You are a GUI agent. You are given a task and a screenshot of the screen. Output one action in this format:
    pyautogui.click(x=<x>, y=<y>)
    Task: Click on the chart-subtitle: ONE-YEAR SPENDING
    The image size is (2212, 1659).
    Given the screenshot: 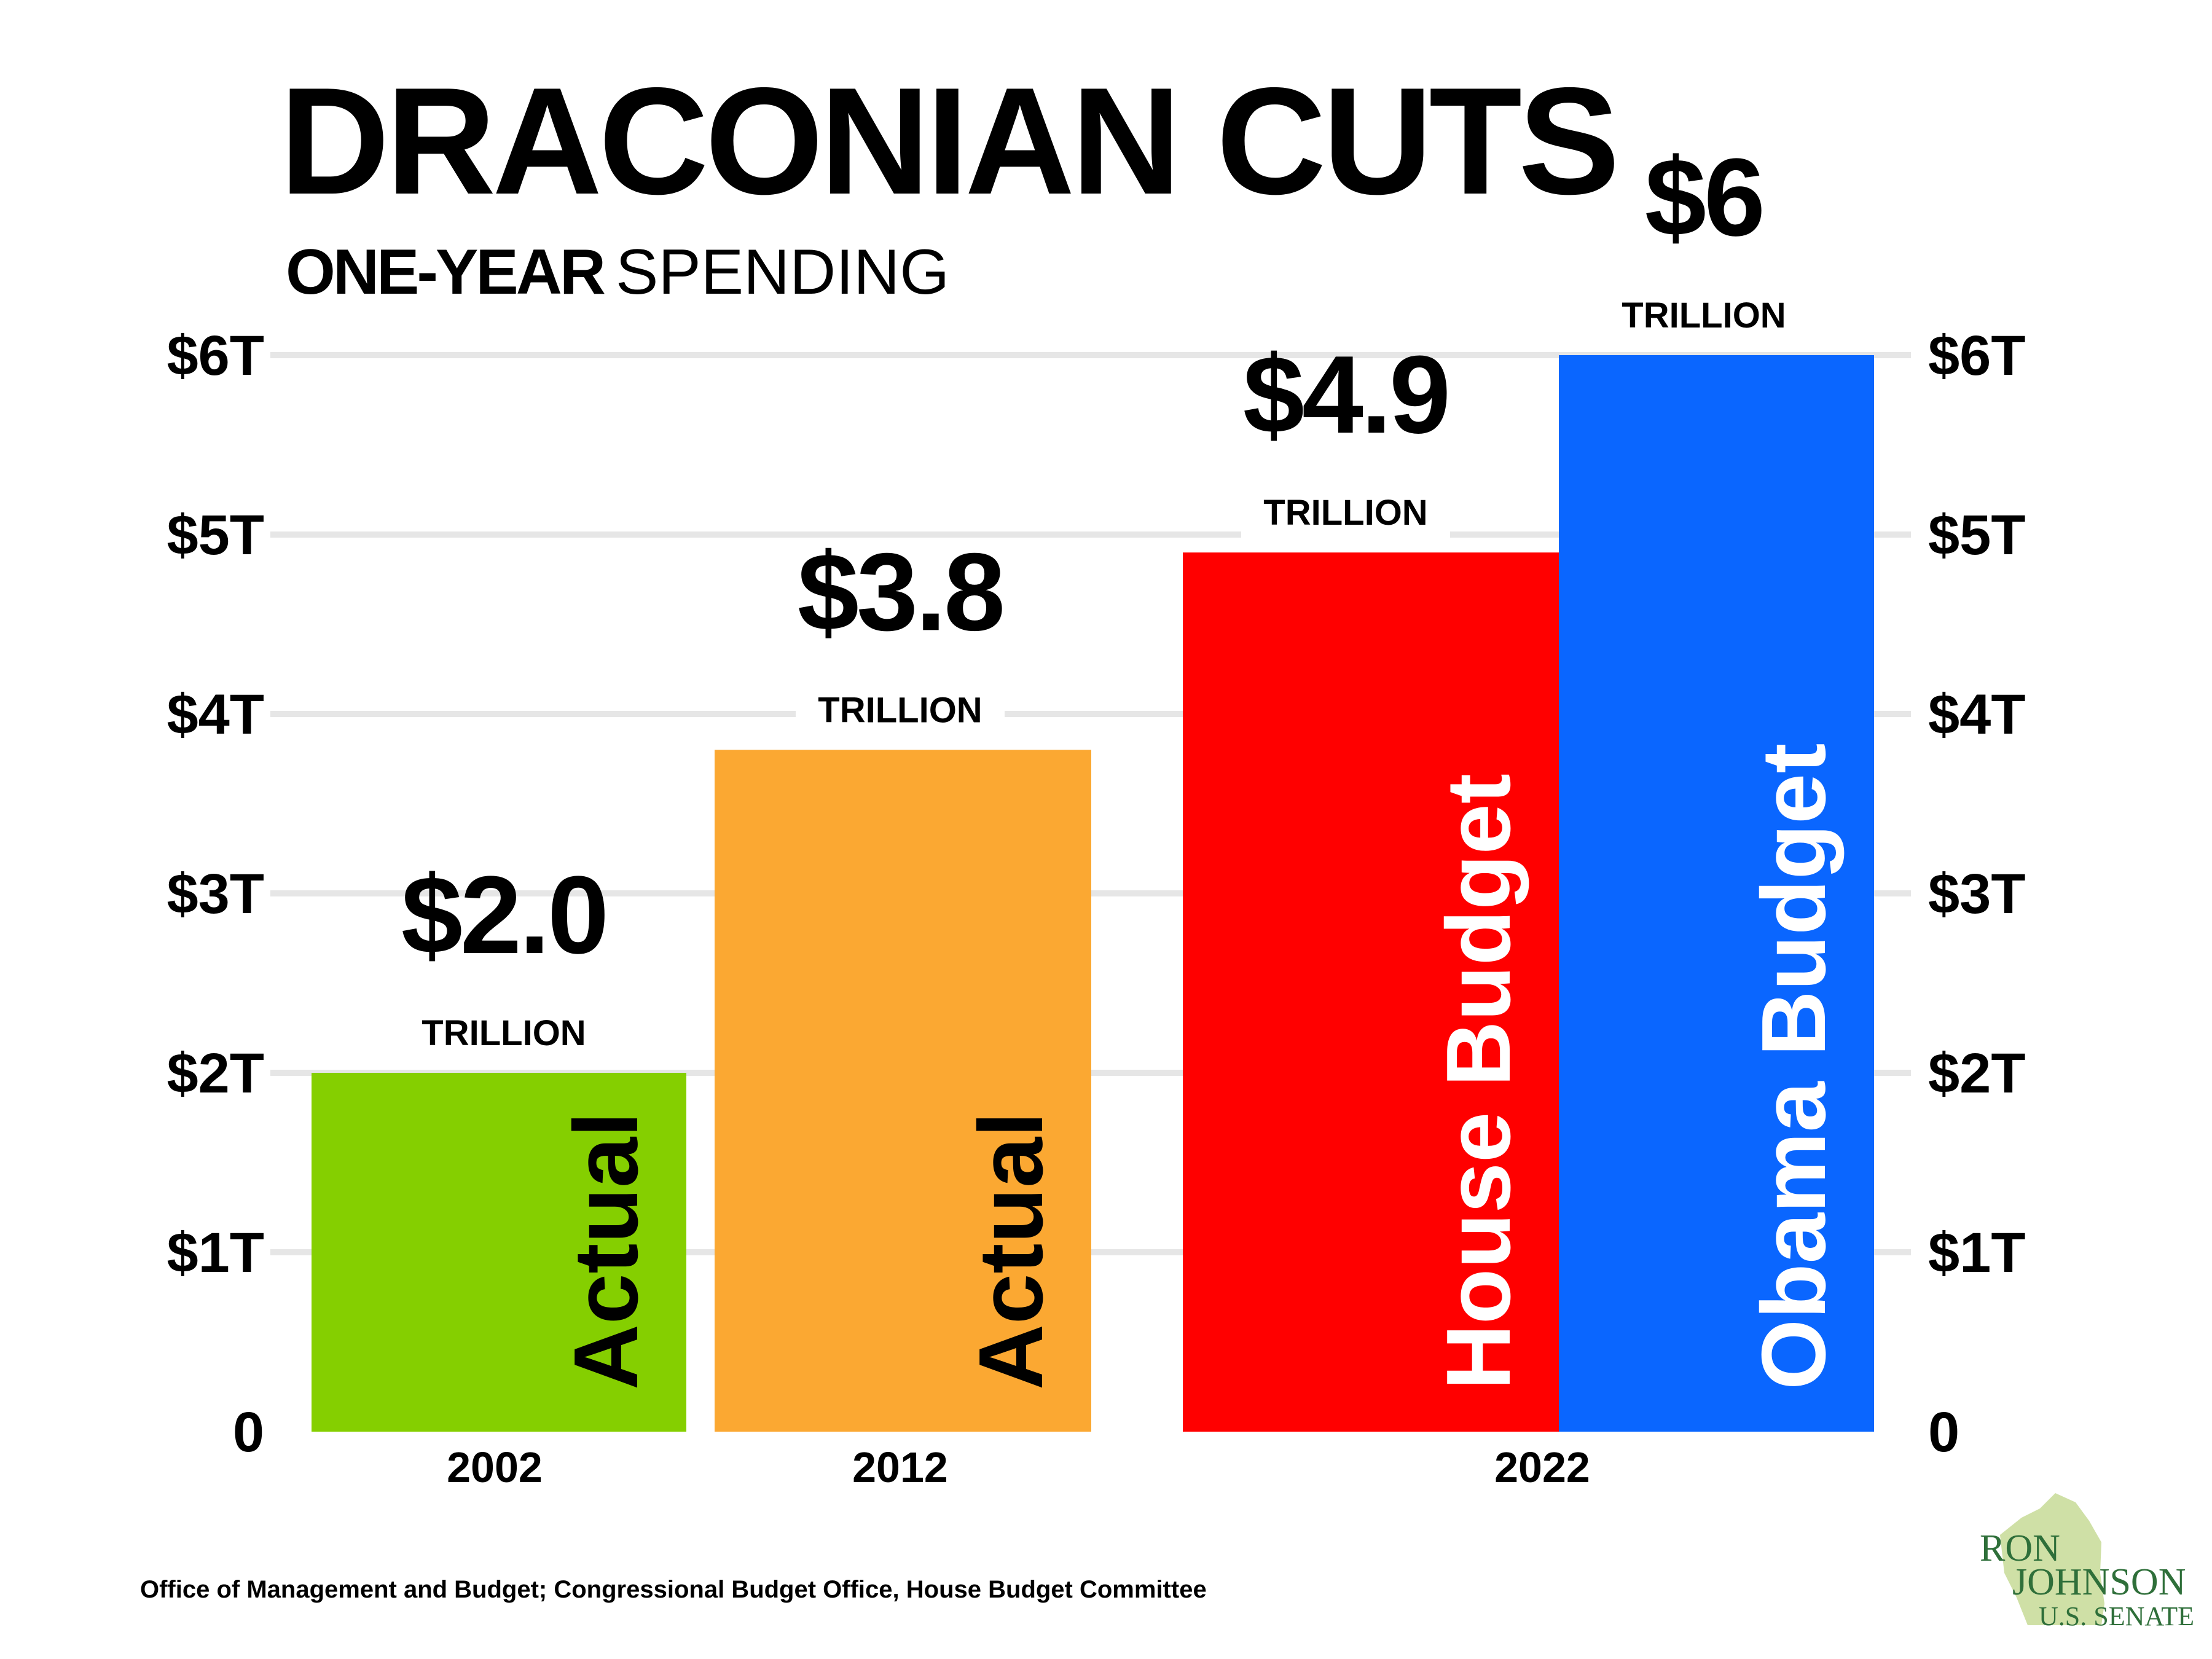 What is the action you would take?
    pyautogui.click(x=617, y=272)
    